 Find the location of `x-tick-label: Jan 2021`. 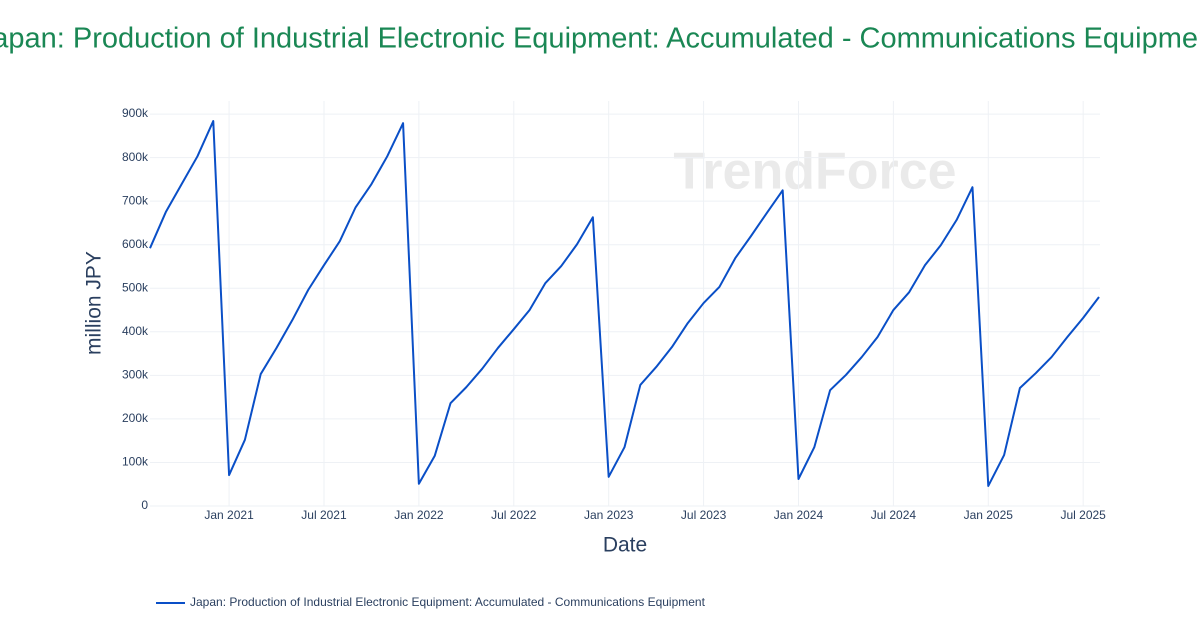

x-tick-label: Jan 2021 is located at coordinates (229, 515).